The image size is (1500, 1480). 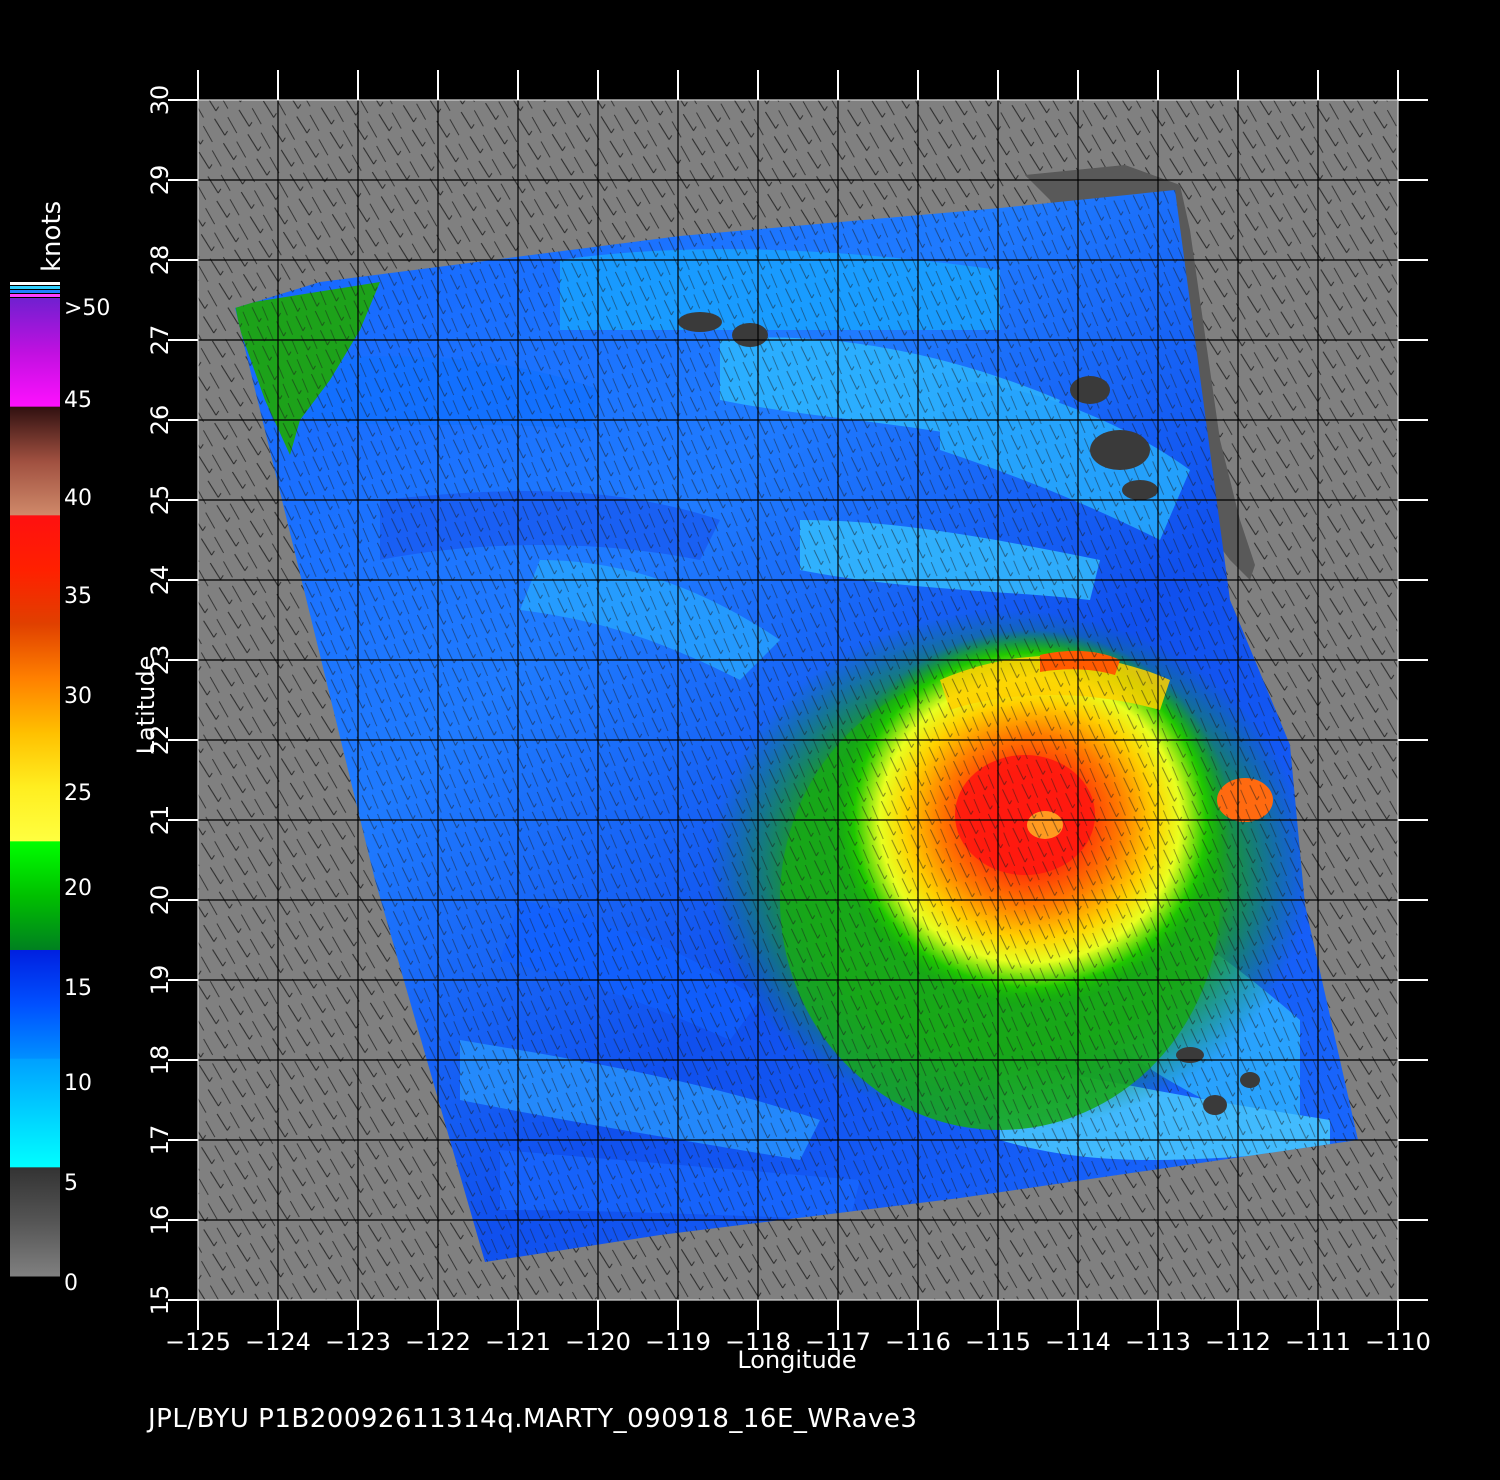 What do you see at coordinates (678, 1342) in the screenshot?
I see `x-tick-label: −119` at bounding box center [678, 1342].